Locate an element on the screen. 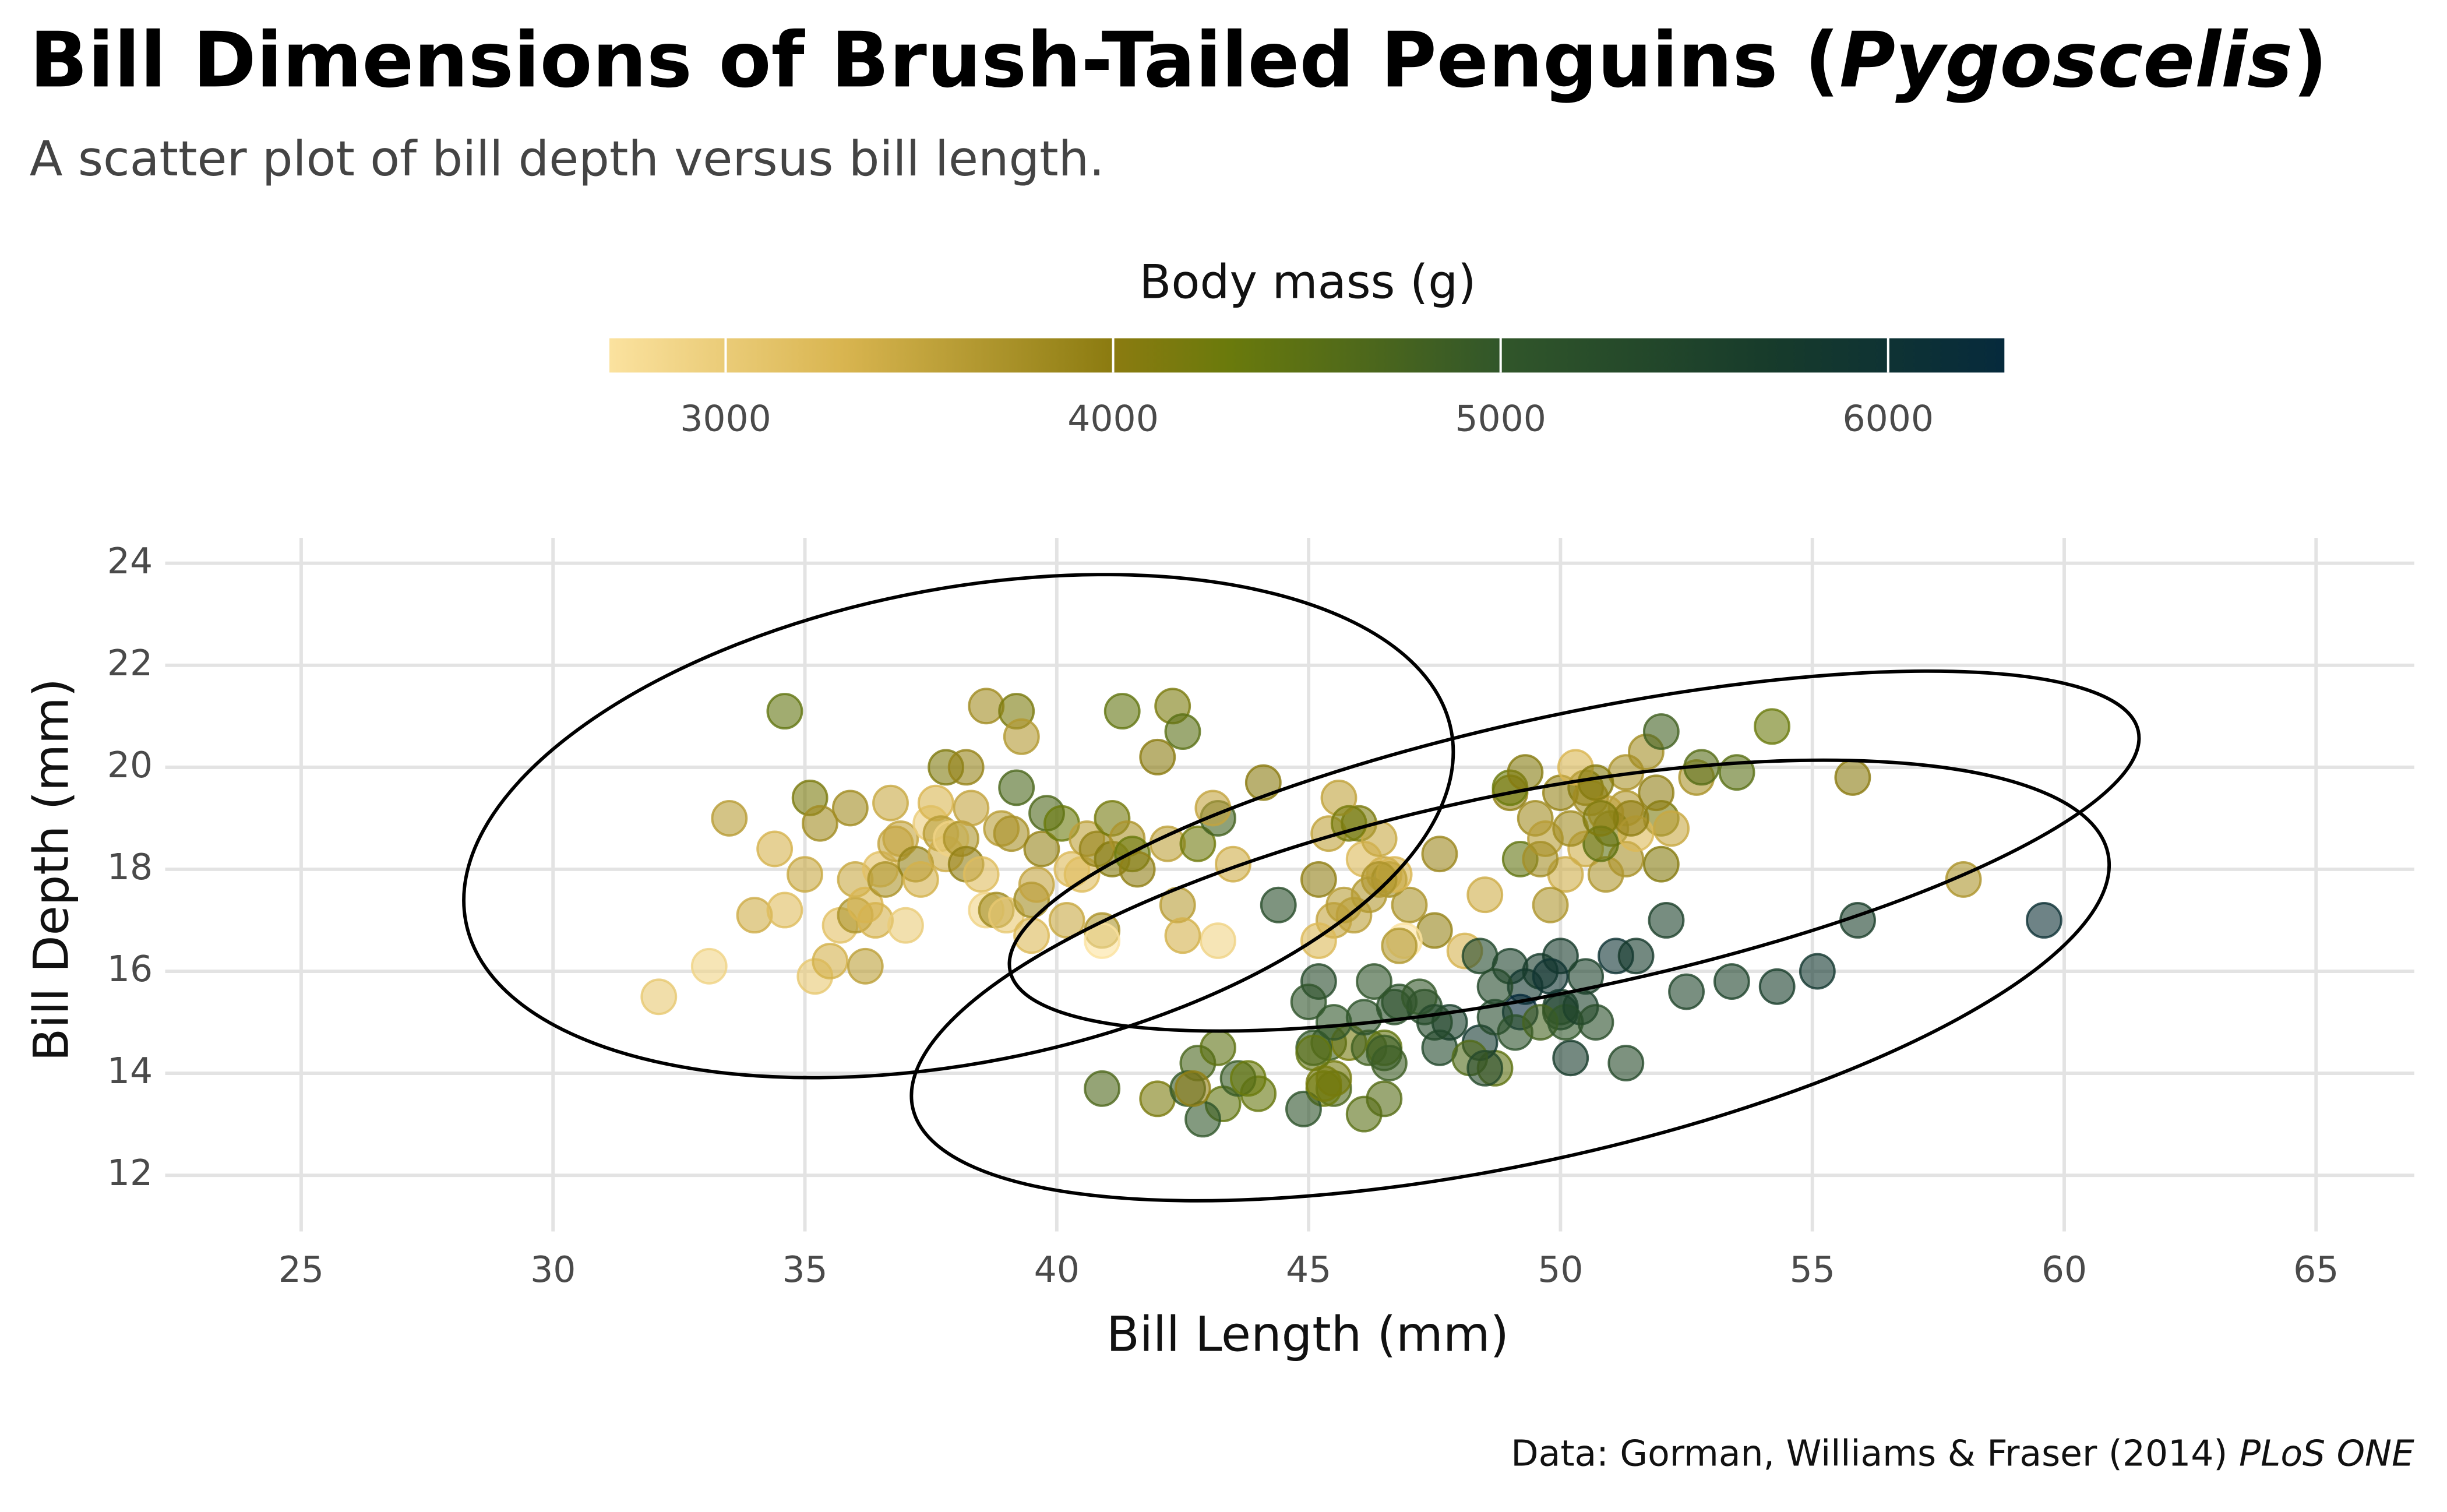 This screenshot has width=2447, height=1512. y-tick-label: 16 is located at coordinates (130, 969).